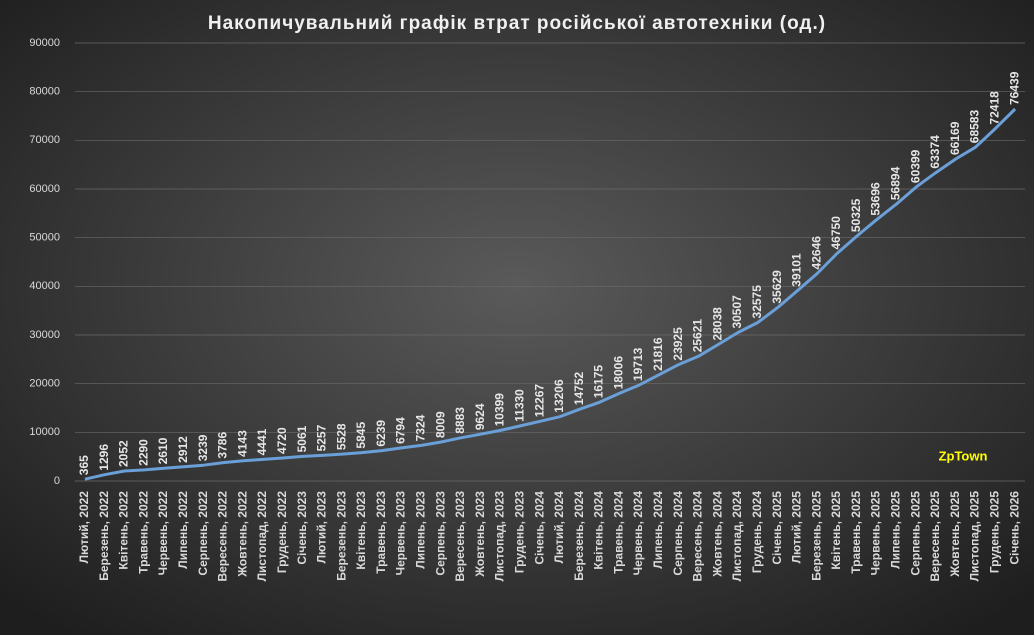 This screenshot has height=635, width=1034. What do you see at coordinates (737, 312) in the screenshot?
I see `value-label: 30507` at bounding box center [737, 312].